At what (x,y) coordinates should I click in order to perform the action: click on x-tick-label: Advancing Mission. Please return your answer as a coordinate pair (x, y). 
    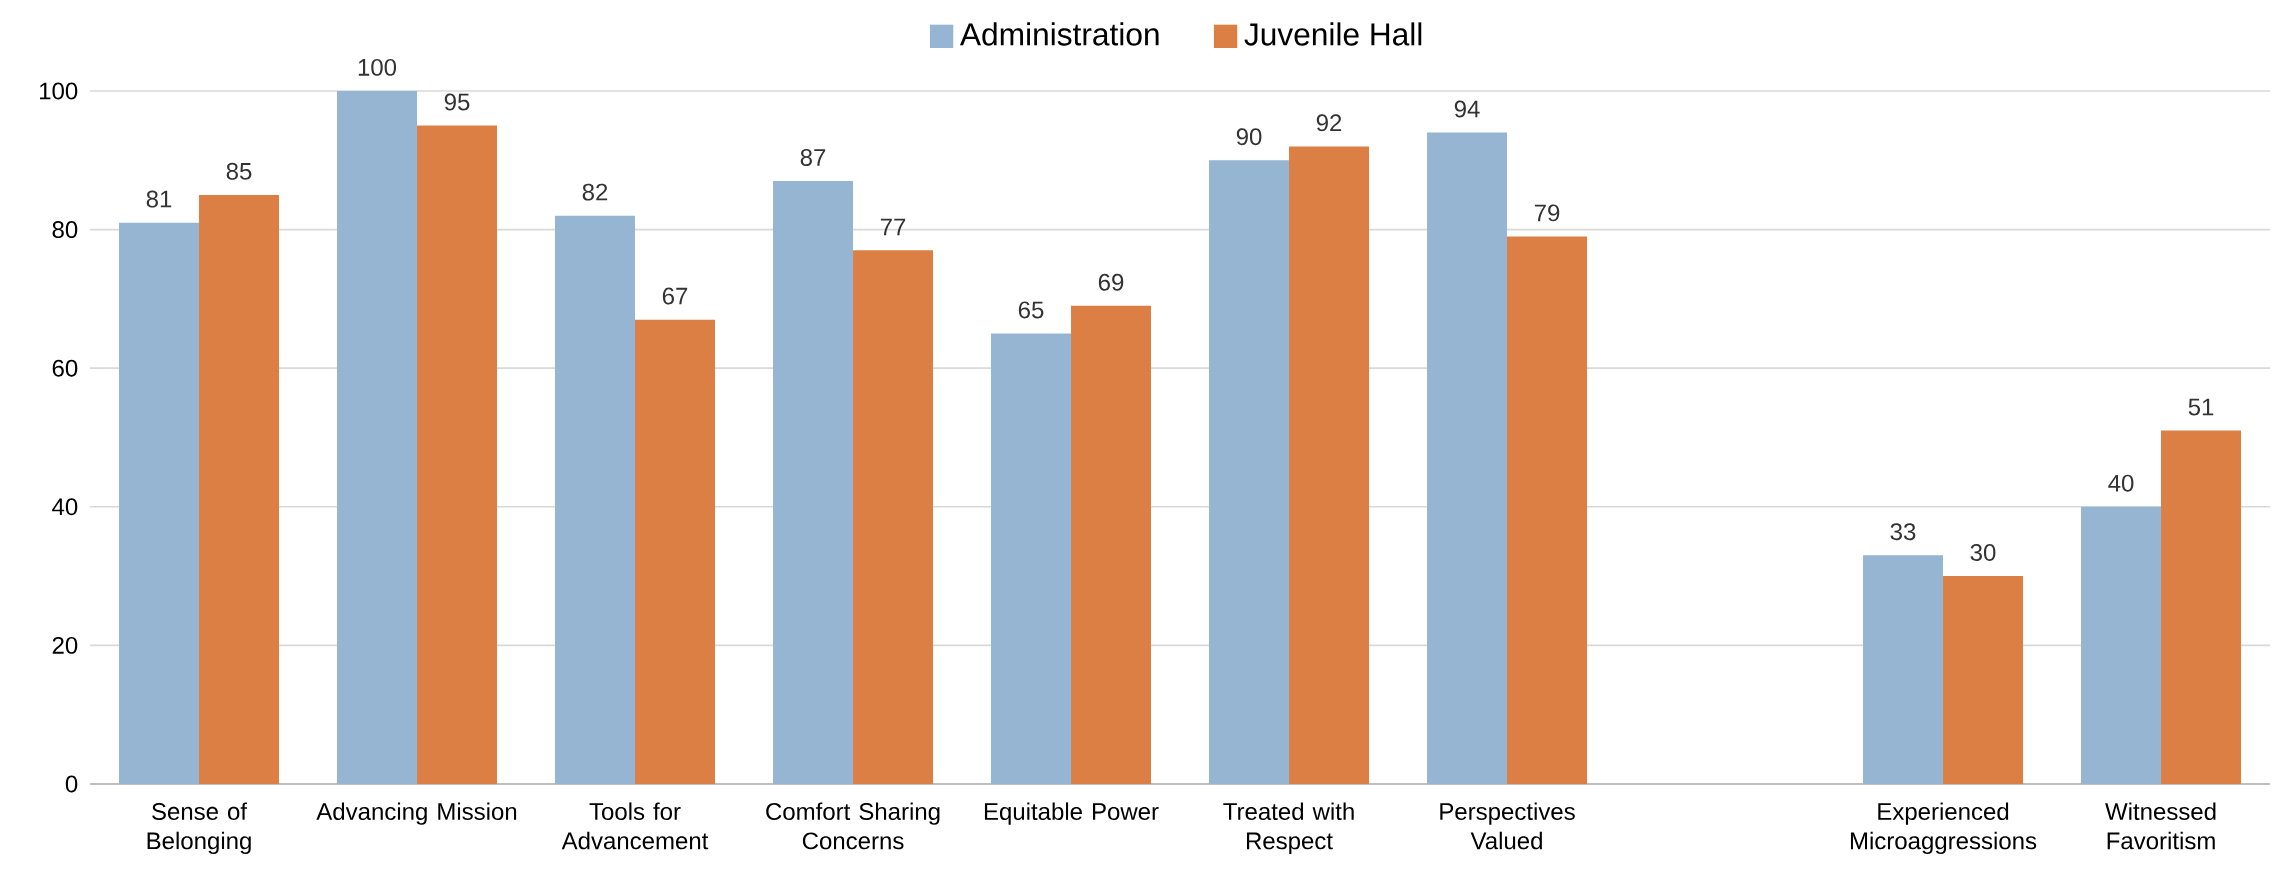
    Looking at the image, I should click on (416, 813).